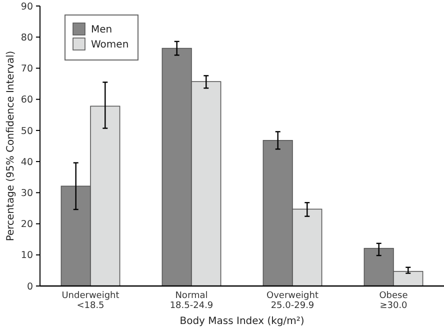  Describe the element at coordinates (26, 6) in the screenshot. I see `y-tick-label: 90` at that location.